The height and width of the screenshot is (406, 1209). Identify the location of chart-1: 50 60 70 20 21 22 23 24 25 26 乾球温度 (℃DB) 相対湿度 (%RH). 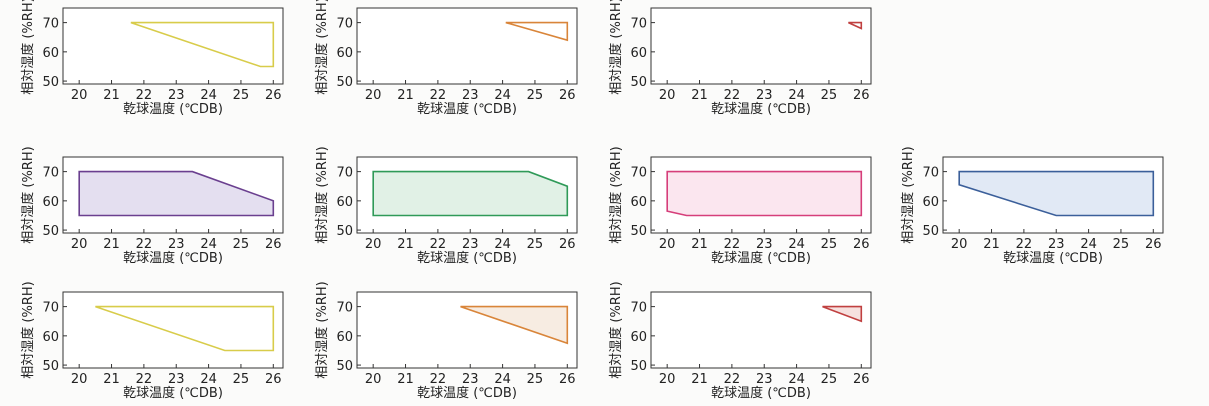
(152, 58).